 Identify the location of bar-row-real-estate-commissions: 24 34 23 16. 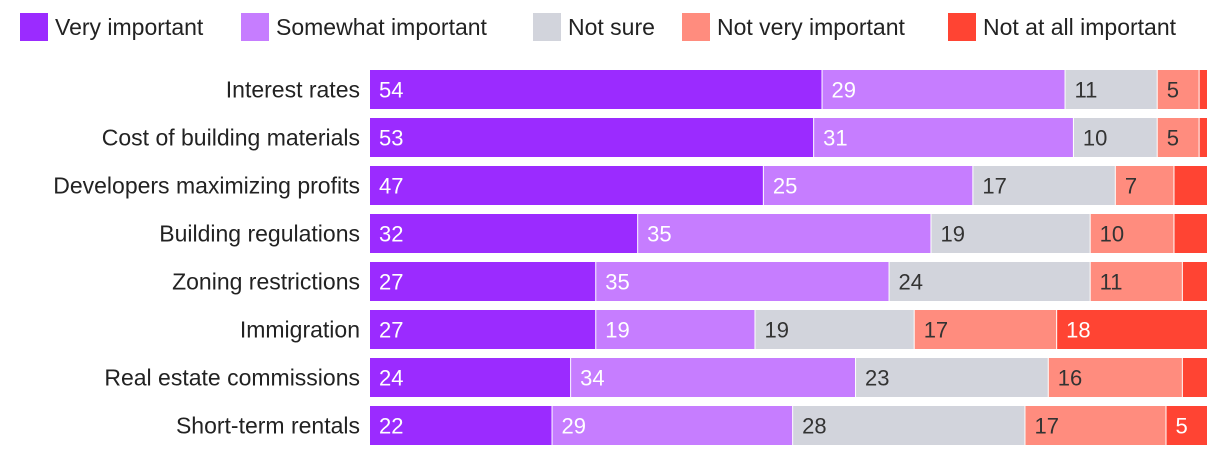
(788, 377).